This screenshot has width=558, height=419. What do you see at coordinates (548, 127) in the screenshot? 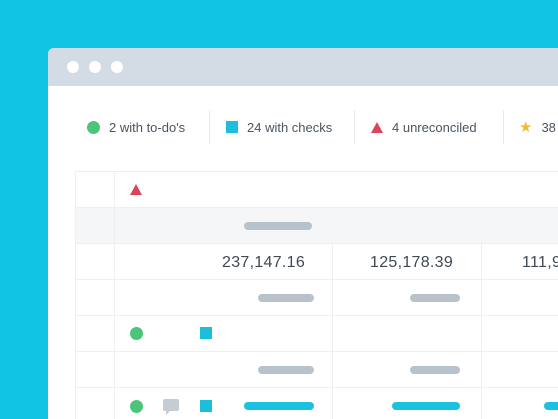
I see `filter-starred-label: 38` at bounding box center [548, 127].